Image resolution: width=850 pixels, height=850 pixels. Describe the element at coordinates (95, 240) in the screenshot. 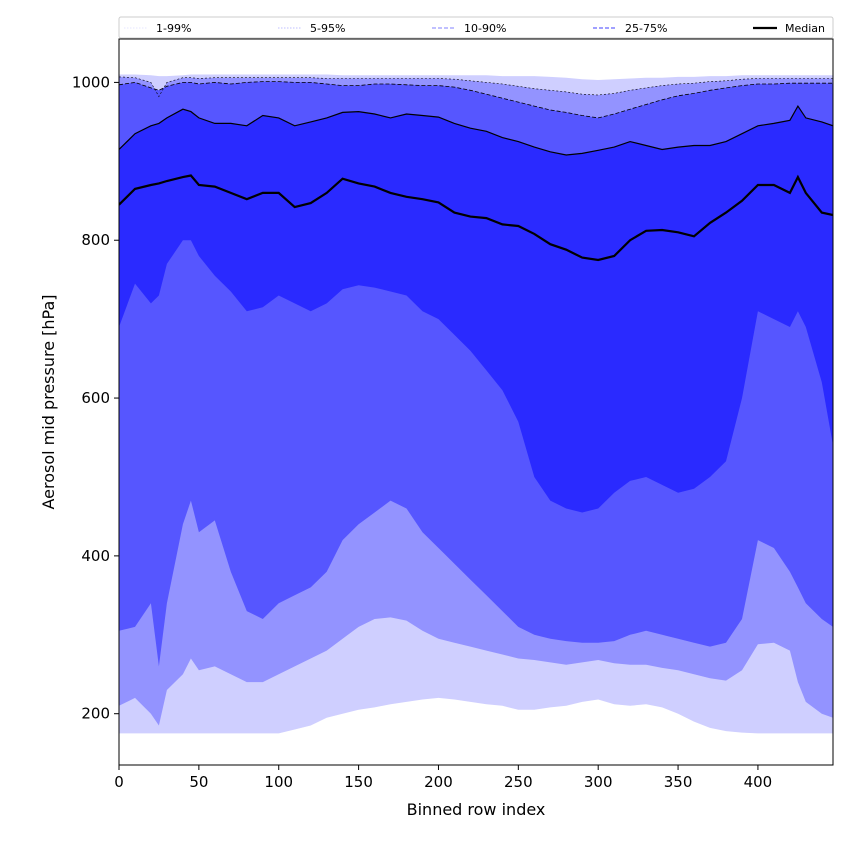

I see `y-tick-label: 800` at that location.